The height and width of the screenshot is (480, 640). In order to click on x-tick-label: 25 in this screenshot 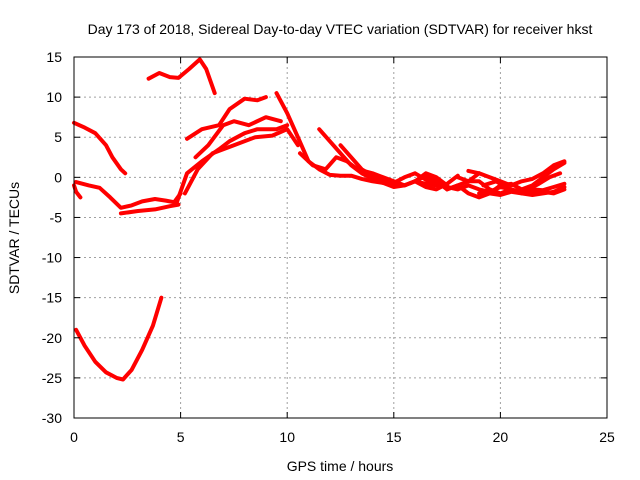, I will do `click(607, 437)`.